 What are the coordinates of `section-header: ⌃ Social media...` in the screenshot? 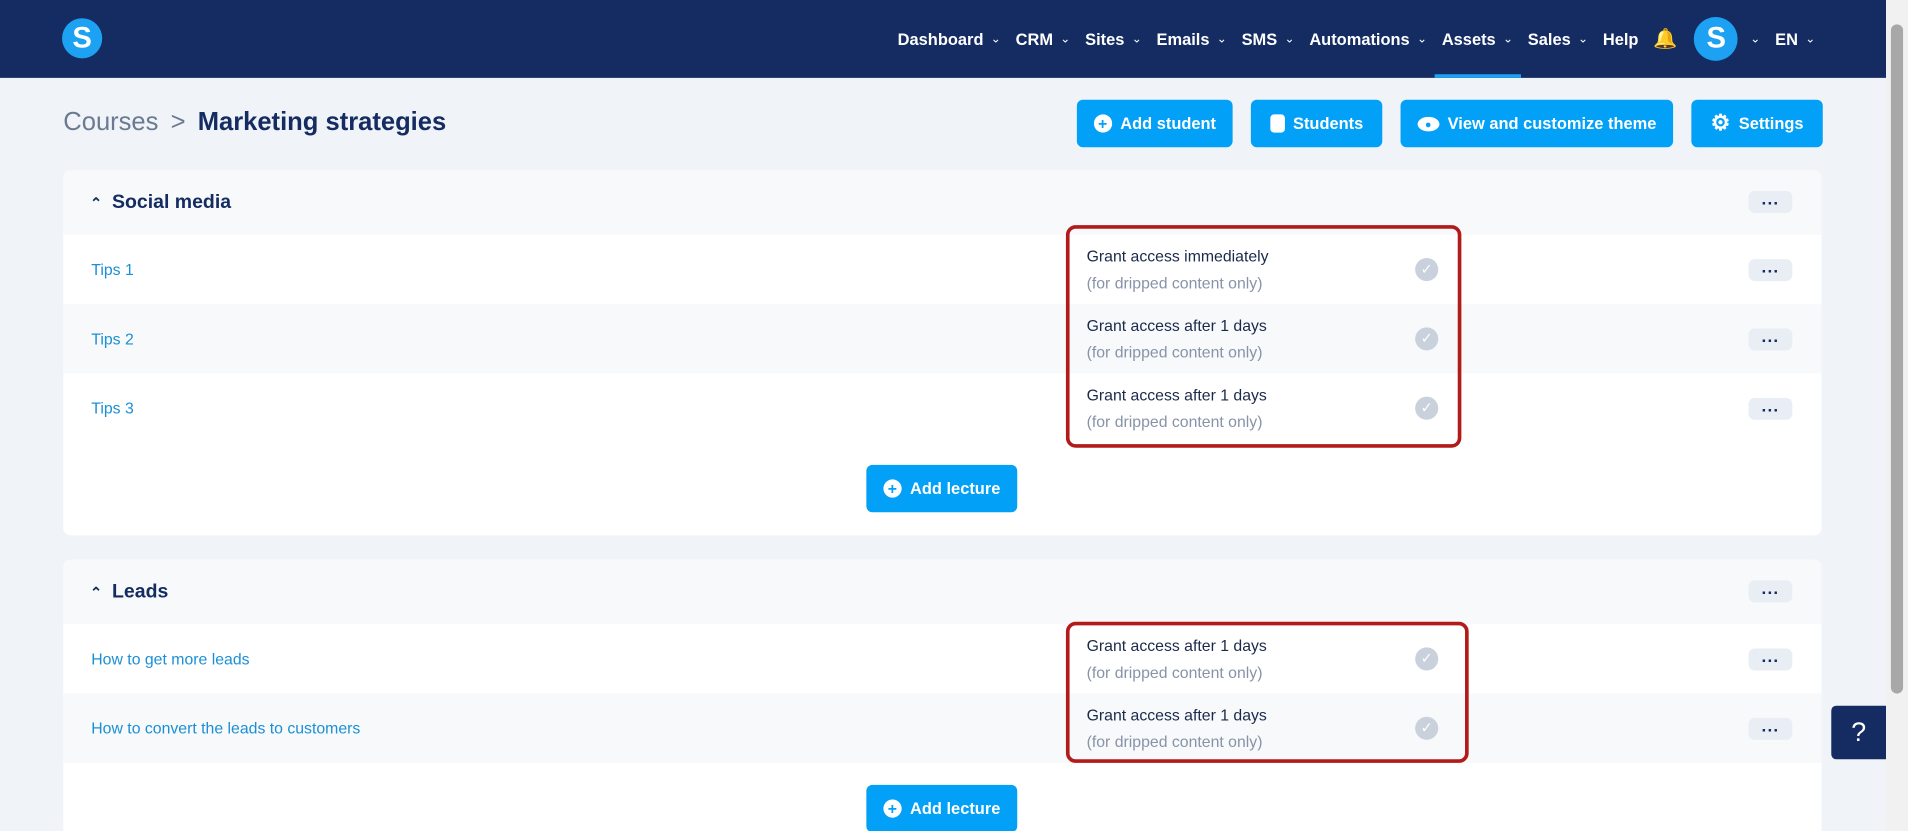 It's located at (942, 202).